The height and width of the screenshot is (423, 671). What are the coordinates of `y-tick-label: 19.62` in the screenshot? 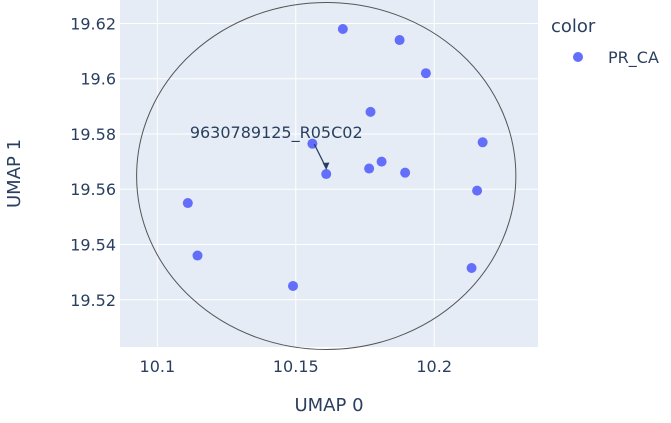 It's located at (93, 23).